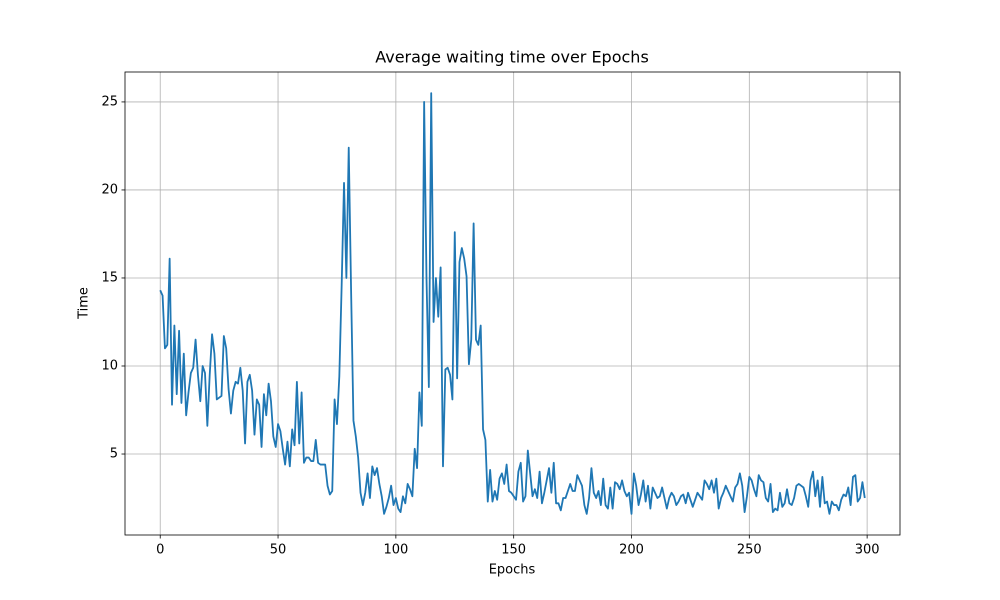 The height and width of the screenshot is (600, 1000). I want to click on chart-title: Average waiting time over Epochs, so click(512, 57).